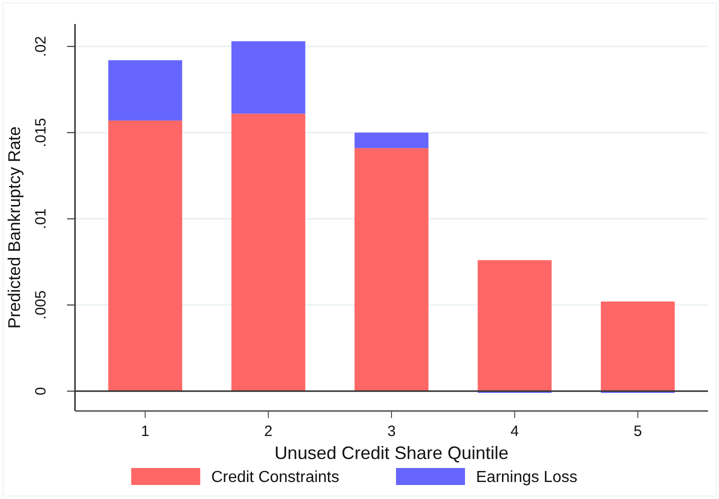  Describe the element at coordinates (527, 477) in the screenshot. I see `legend-label: Earnings Loss` at that location.